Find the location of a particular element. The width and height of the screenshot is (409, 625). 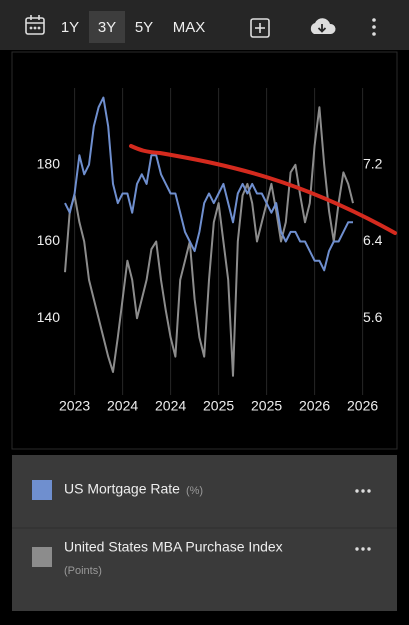

y-tick-label: 180 is located at coordinates (49, 163).